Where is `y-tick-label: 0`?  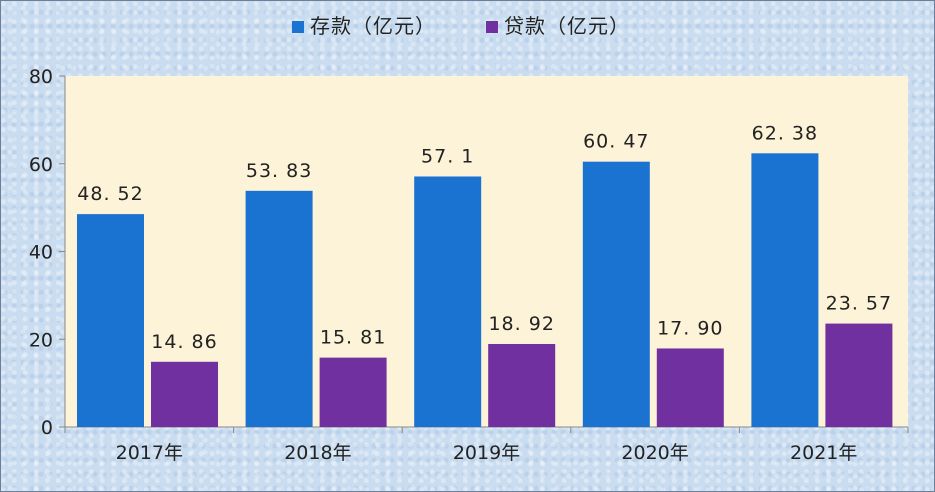 y-tick-label: 0 is located at coordinates (47, 428).